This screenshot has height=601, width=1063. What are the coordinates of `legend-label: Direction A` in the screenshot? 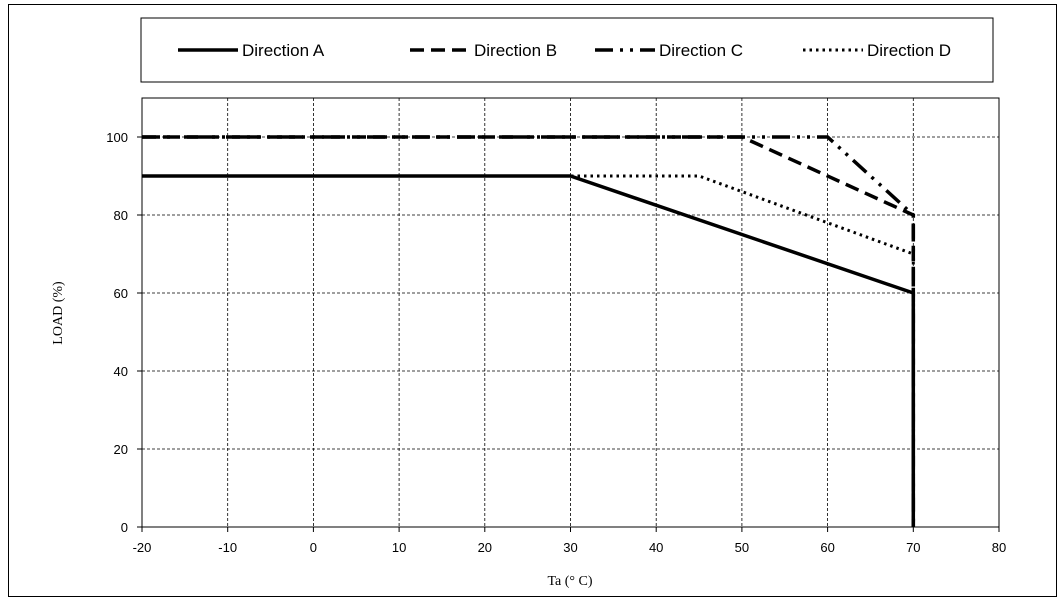 It's located at (283, 50).